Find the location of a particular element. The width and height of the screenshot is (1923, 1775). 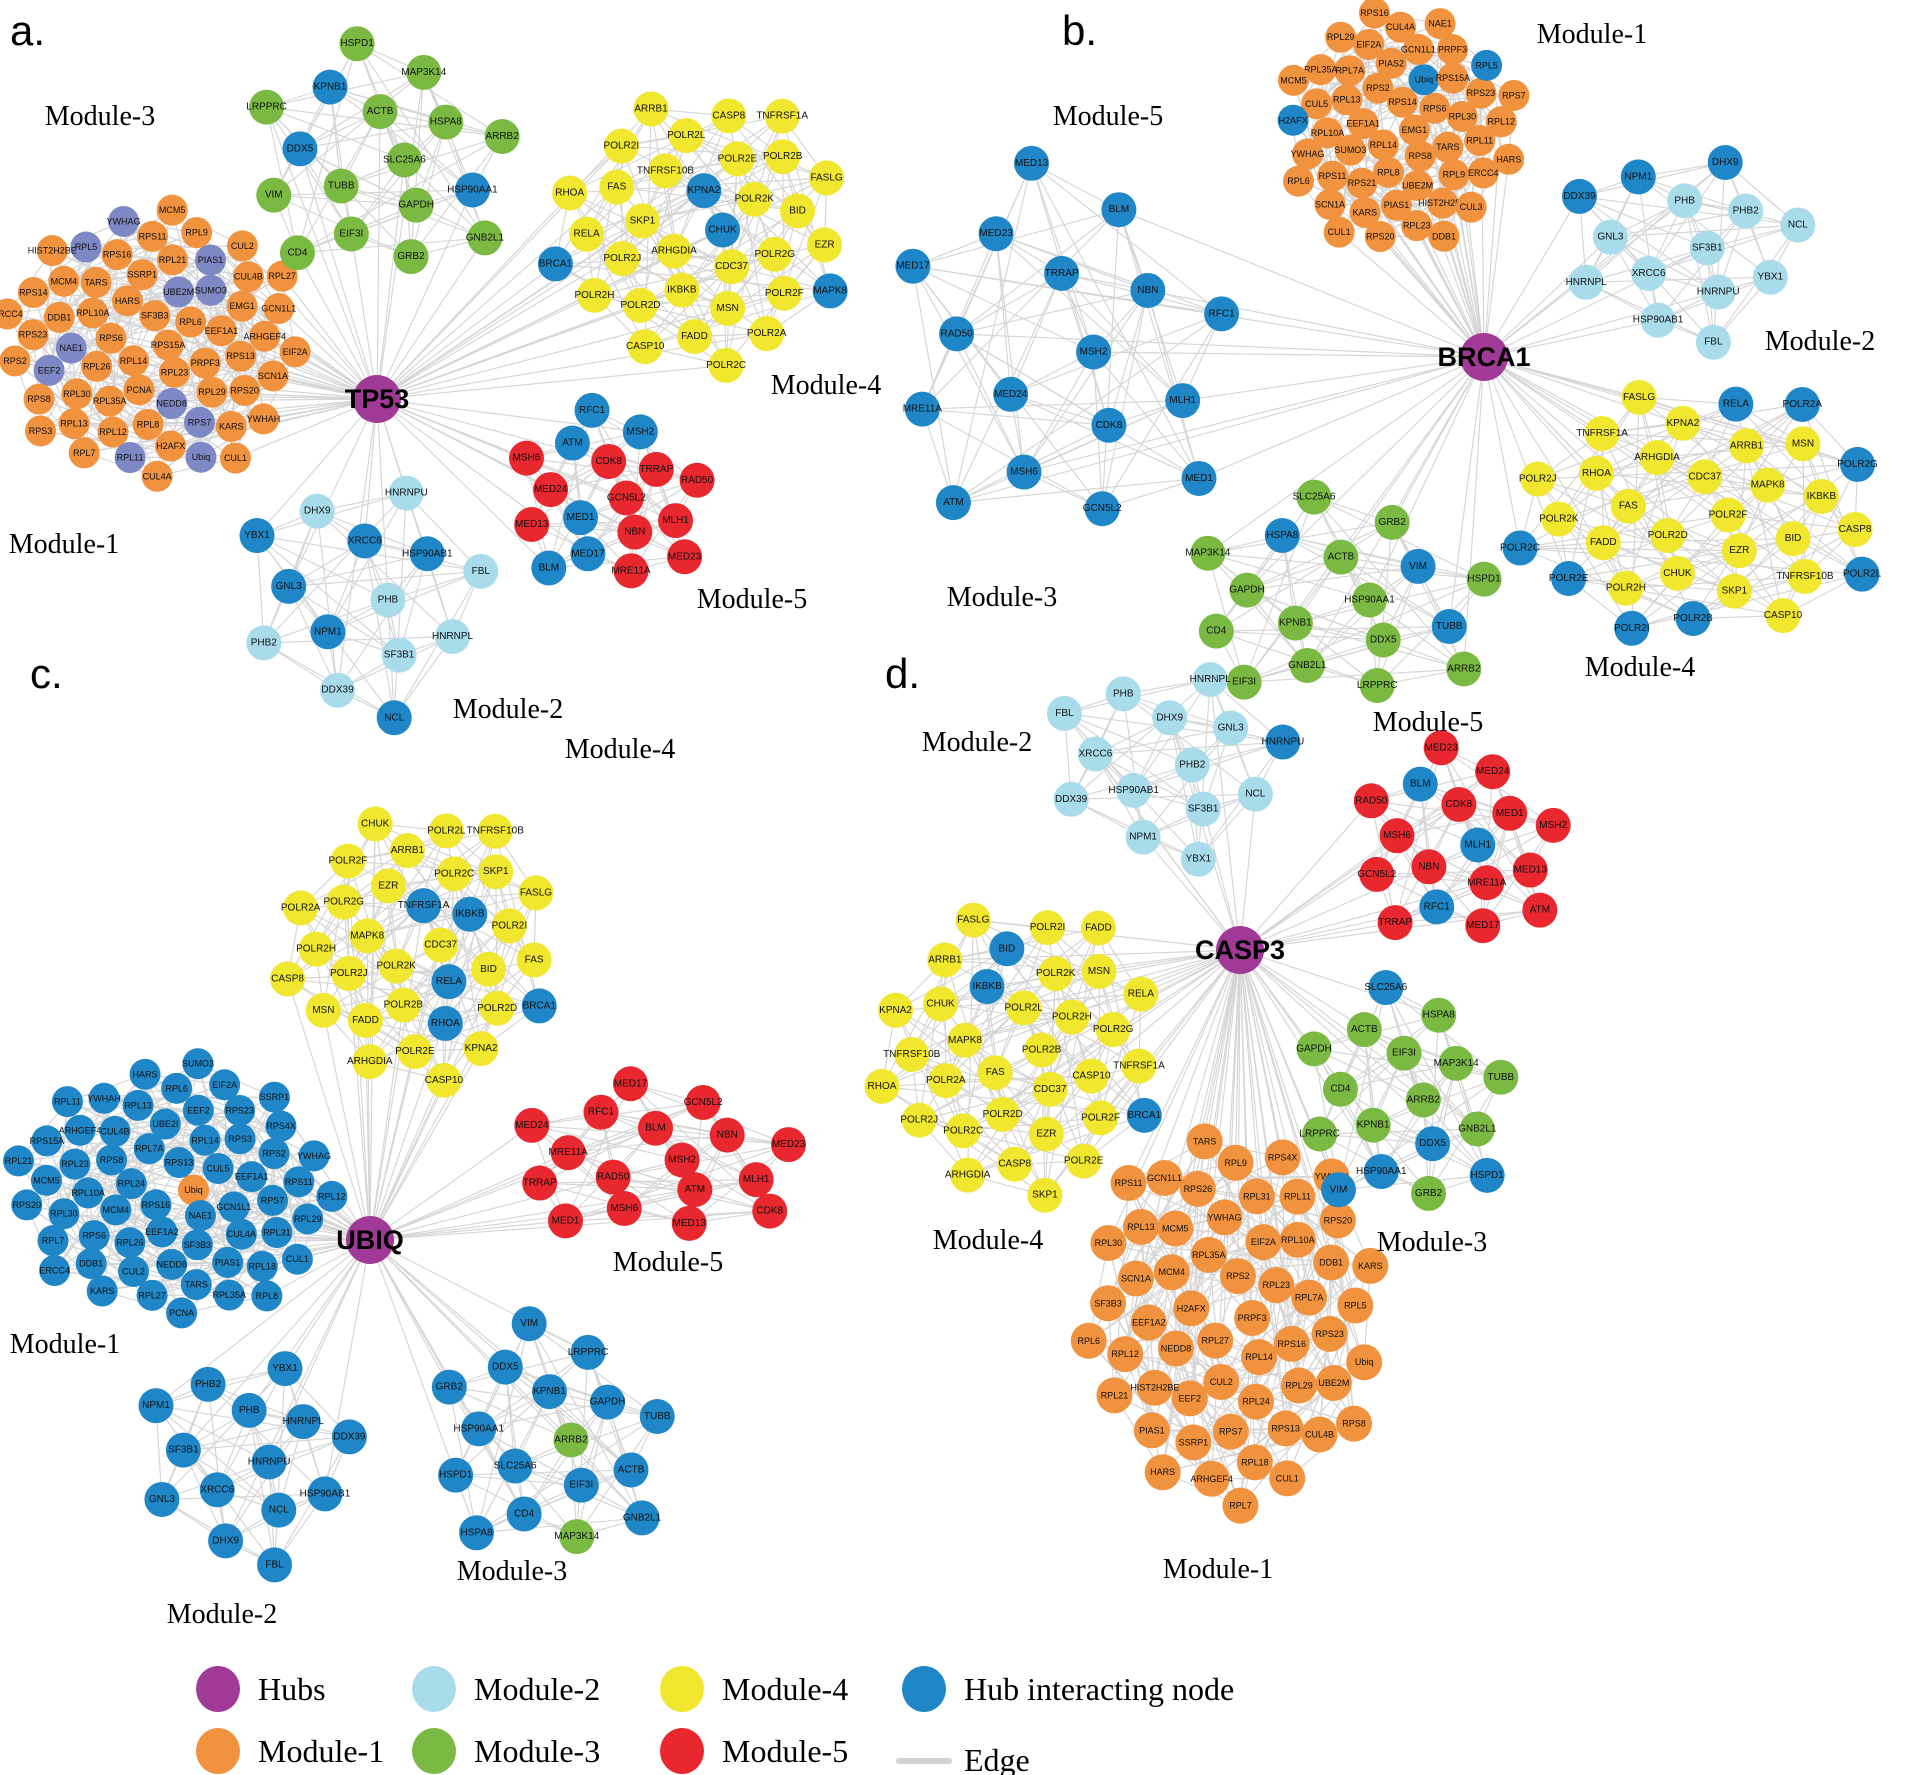

module-label: Module-3 is located at coordinates (100, 116).